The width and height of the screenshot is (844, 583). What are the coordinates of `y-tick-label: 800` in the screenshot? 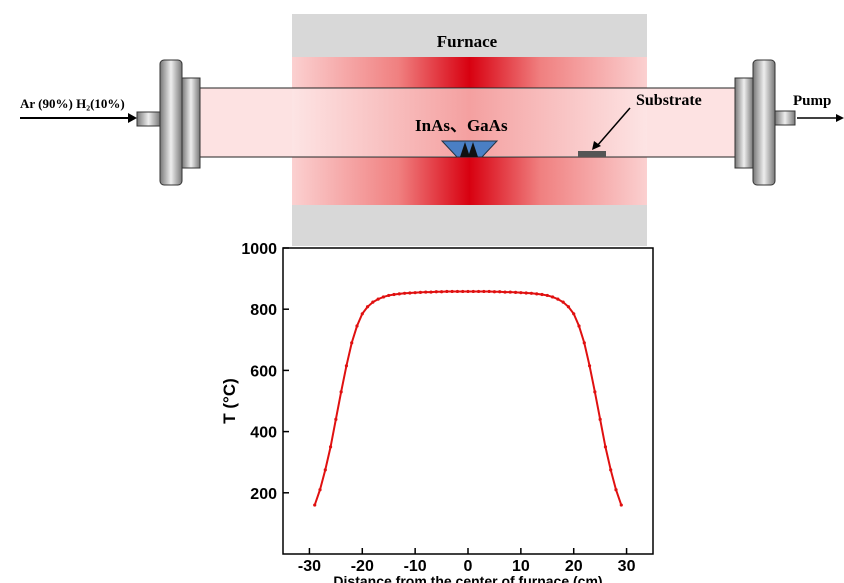 It's located at (263, 310).